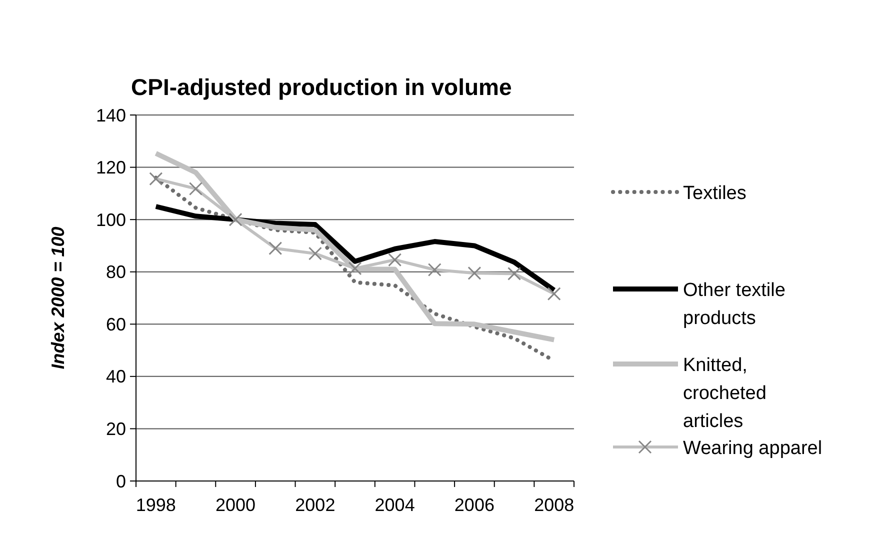 This screenshot has height=538, width=886. I want to click on x-tick-label: 2006, so click(474, 505).